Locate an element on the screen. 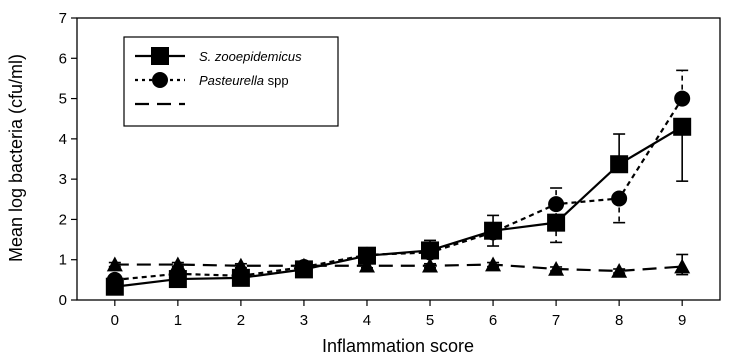  legend: S. zooepidemicus Pasteurella spp is located at coordinates (231, 81).